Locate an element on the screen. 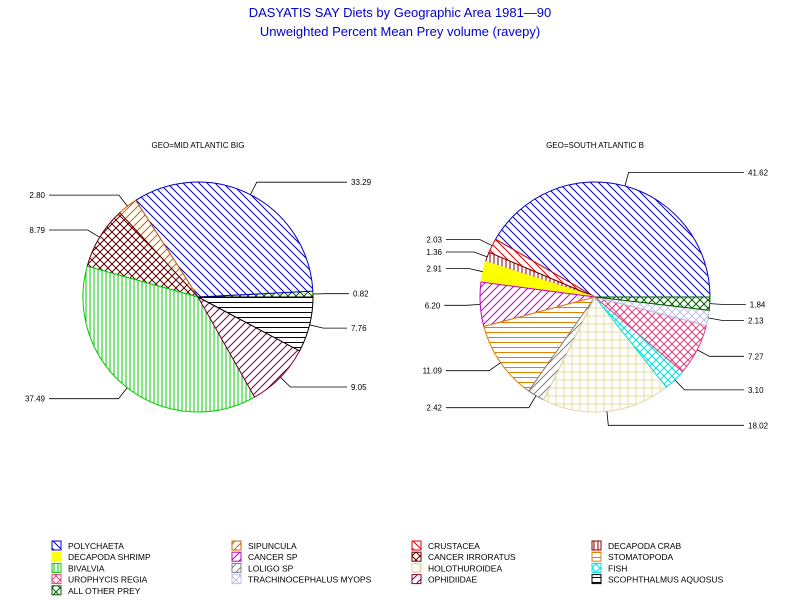 The image size is (800, 600). legend-label: UROPHYCIS REGIA is located at coordinates (108, 580).